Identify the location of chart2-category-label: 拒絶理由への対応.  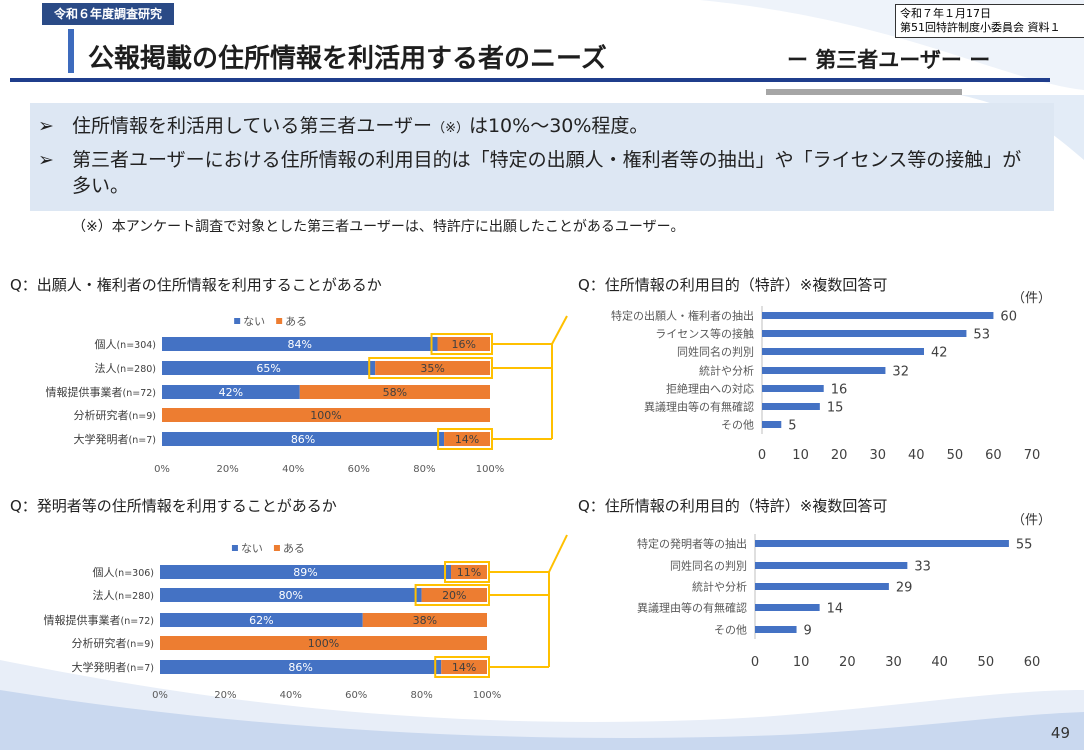
(710, 389).